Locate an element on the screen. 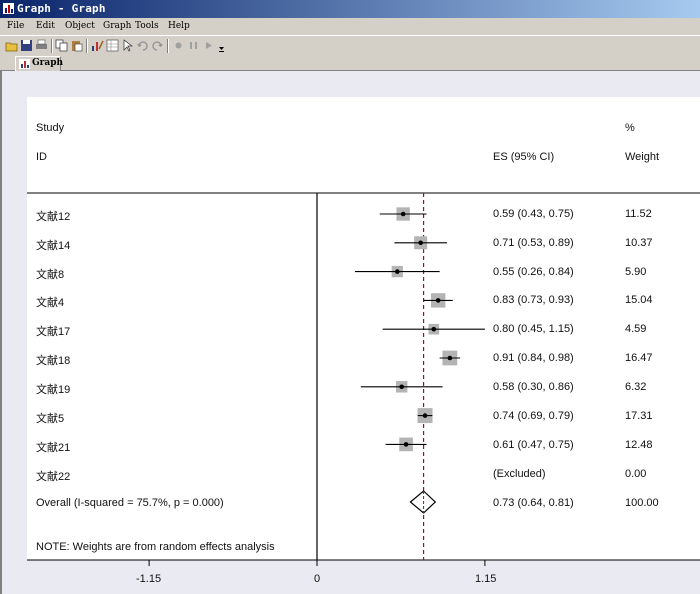 The height and width of the screenshot is (594, 700). row-es: 0.83 (0.73, 0.93) is located at coordinates (533, 300).